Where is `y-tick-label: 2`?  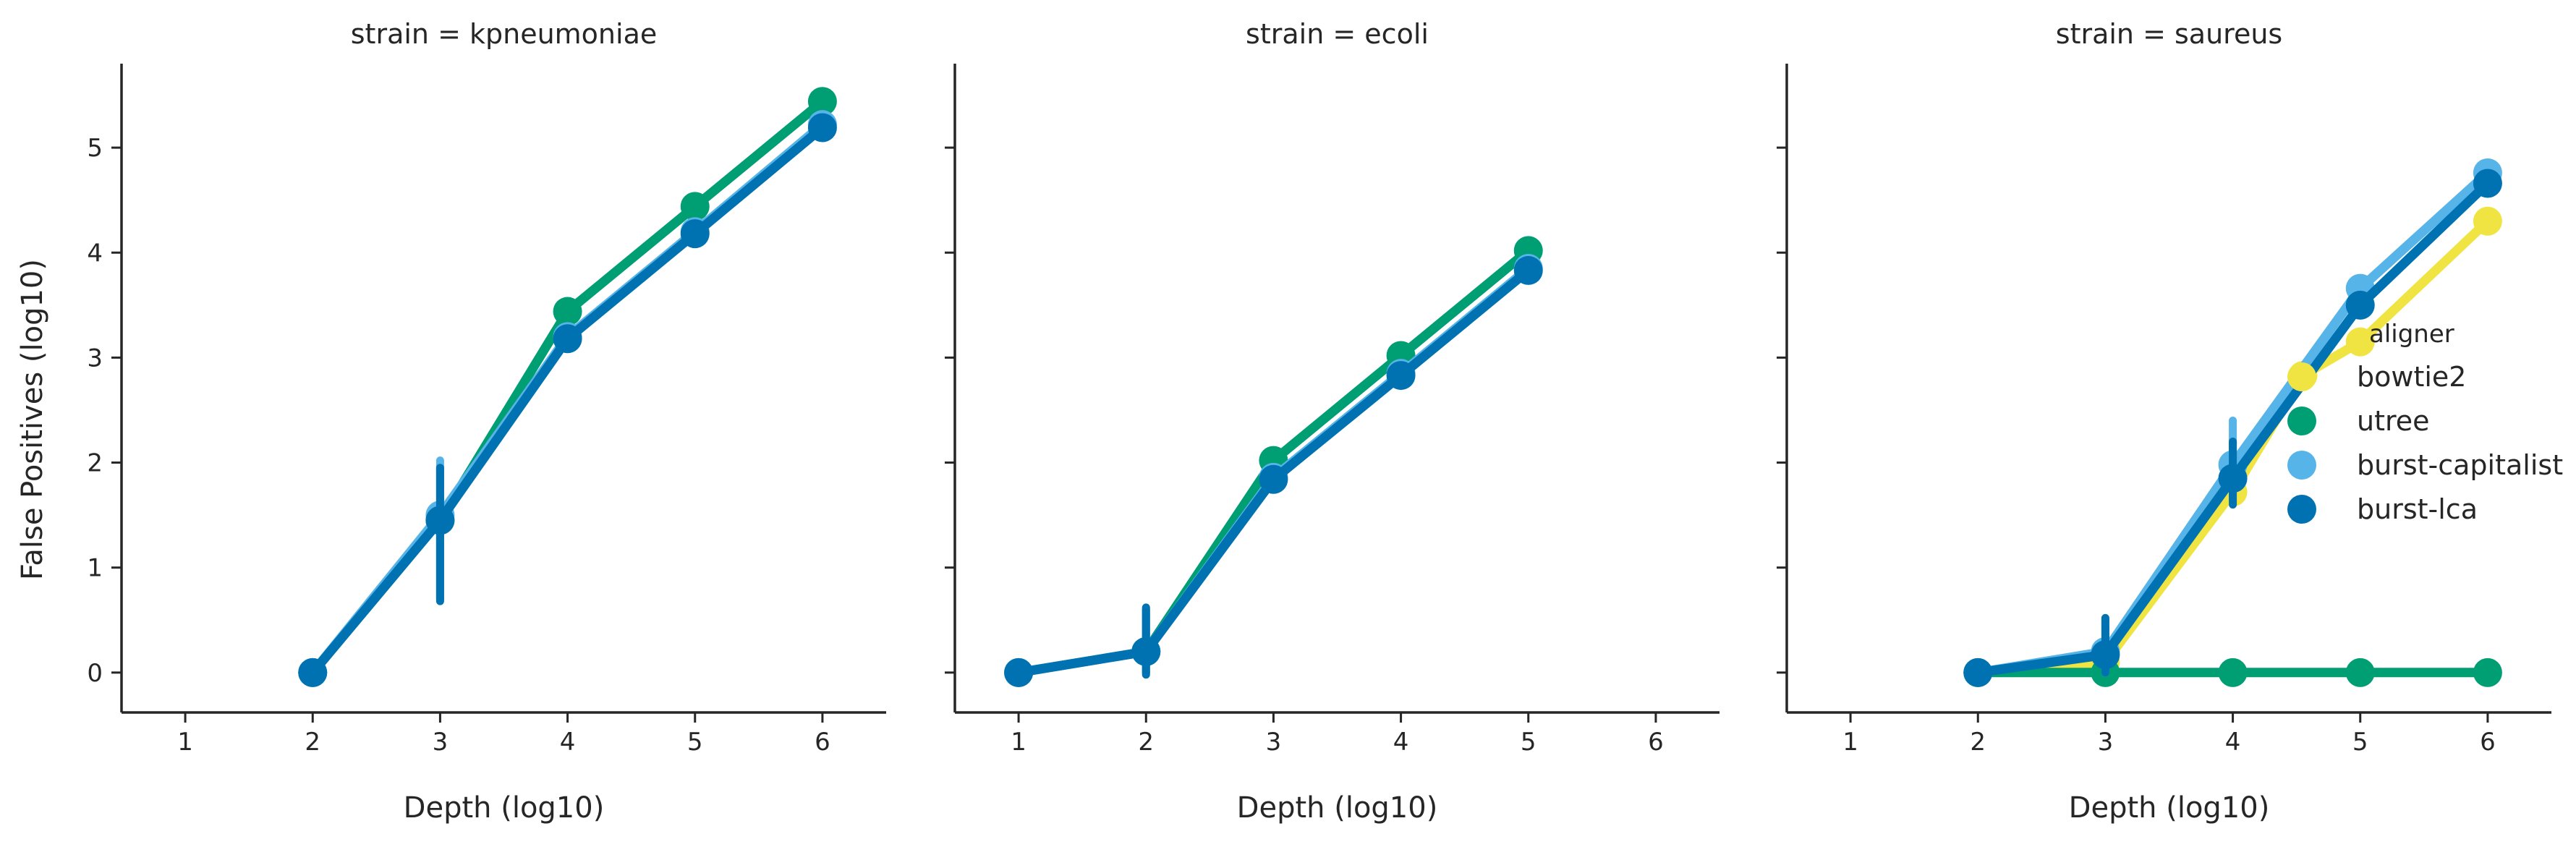 y-tick-label: 2 is located at coordinates (95, 463).